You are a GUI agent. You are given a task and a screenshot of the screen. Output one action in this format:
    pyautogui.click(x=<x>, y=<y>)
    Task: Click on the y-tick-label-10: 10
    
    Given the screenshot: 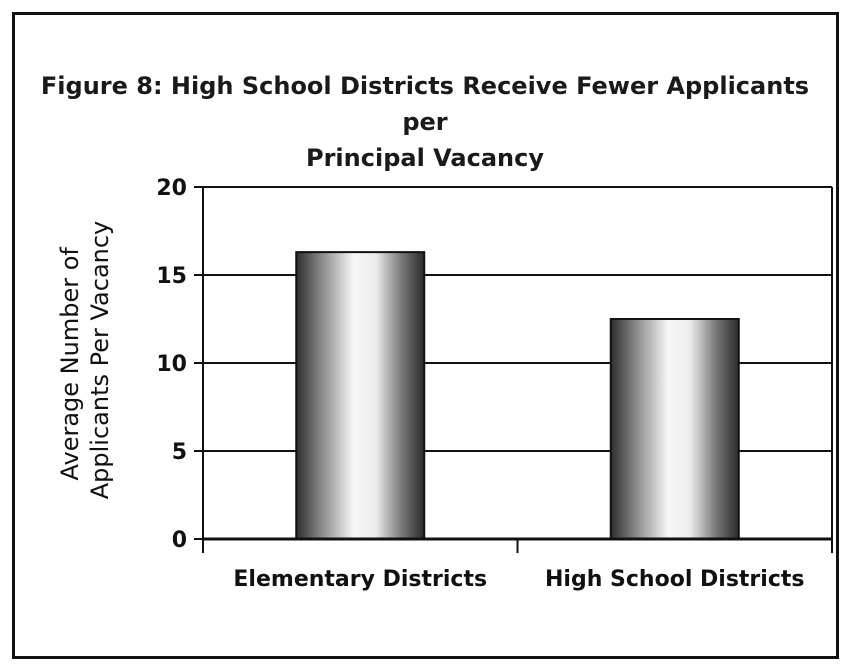 What is the action you would take?
    pyautogui.click(x=171, y=364)
    